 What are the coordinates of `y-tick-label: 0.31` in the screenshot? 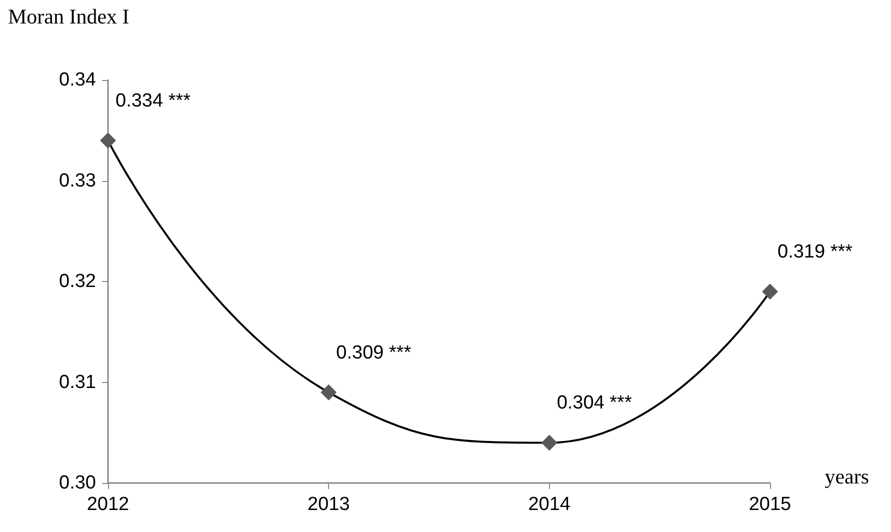 It's located at (77, 382).